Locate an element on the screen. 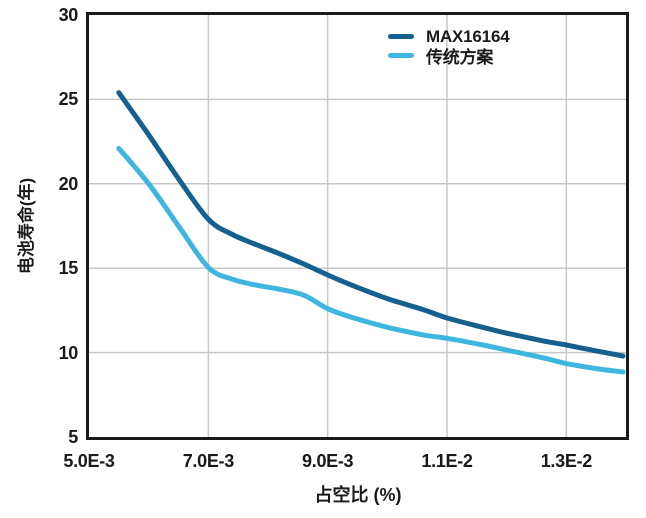  x-tick-label: 9.0E-3 is located at coordinates (328, 461).